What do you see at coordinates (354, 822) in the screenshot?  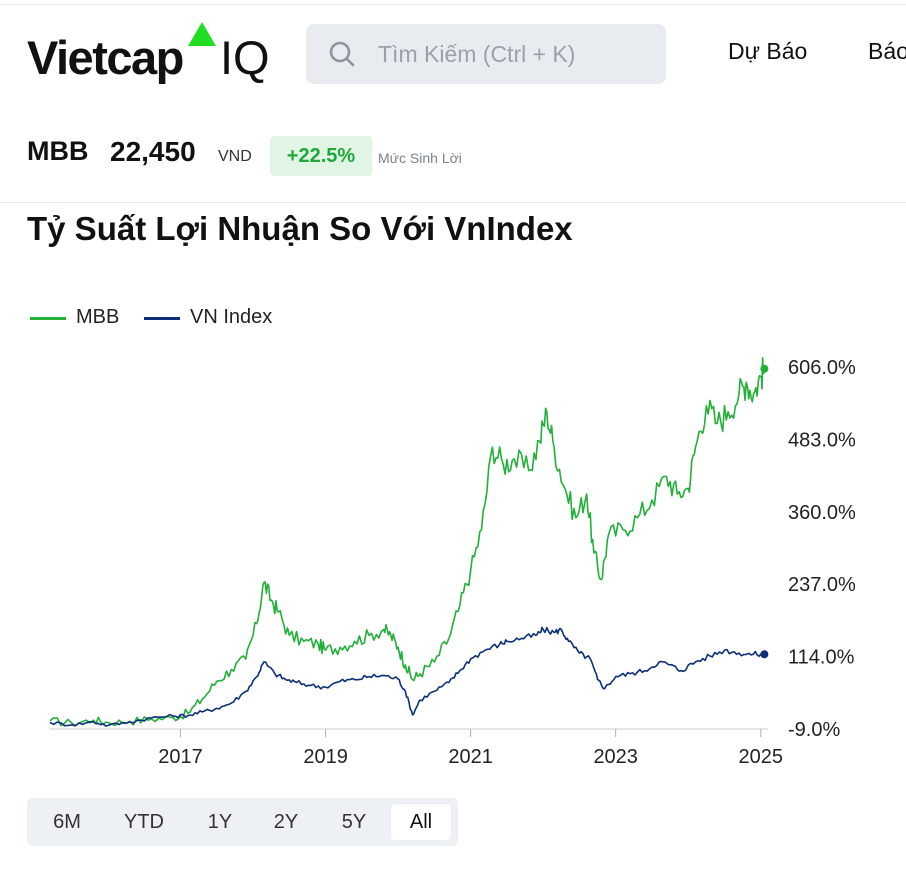 I see `range-button-5y: 5Y` at bounding box center [354, 822].